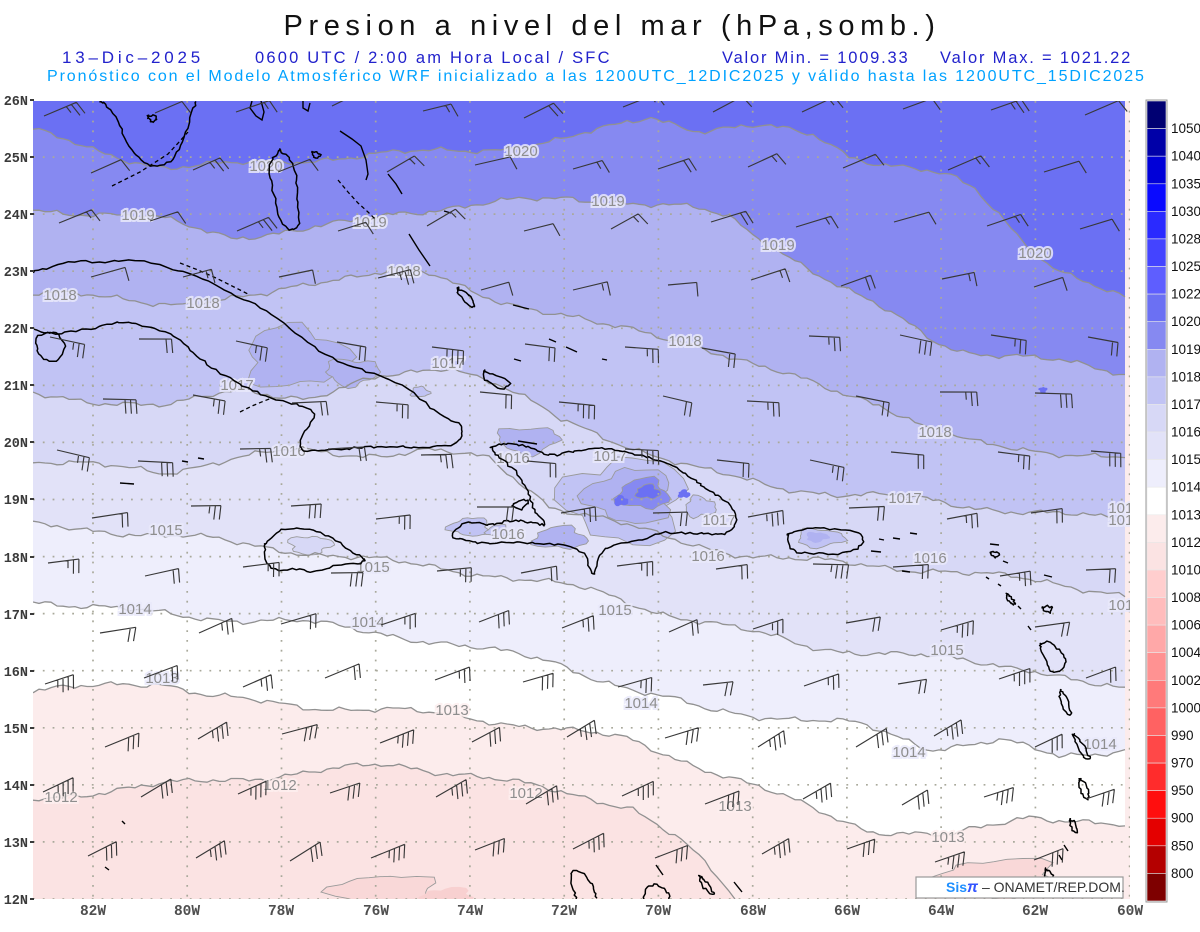 Image resolution: width=1200 pixels, height=932 pixels. Describe the element at coordinates (1036, 58) in the screenshot. I see `svg-text: Valor Max. = 1021.22` at that location.